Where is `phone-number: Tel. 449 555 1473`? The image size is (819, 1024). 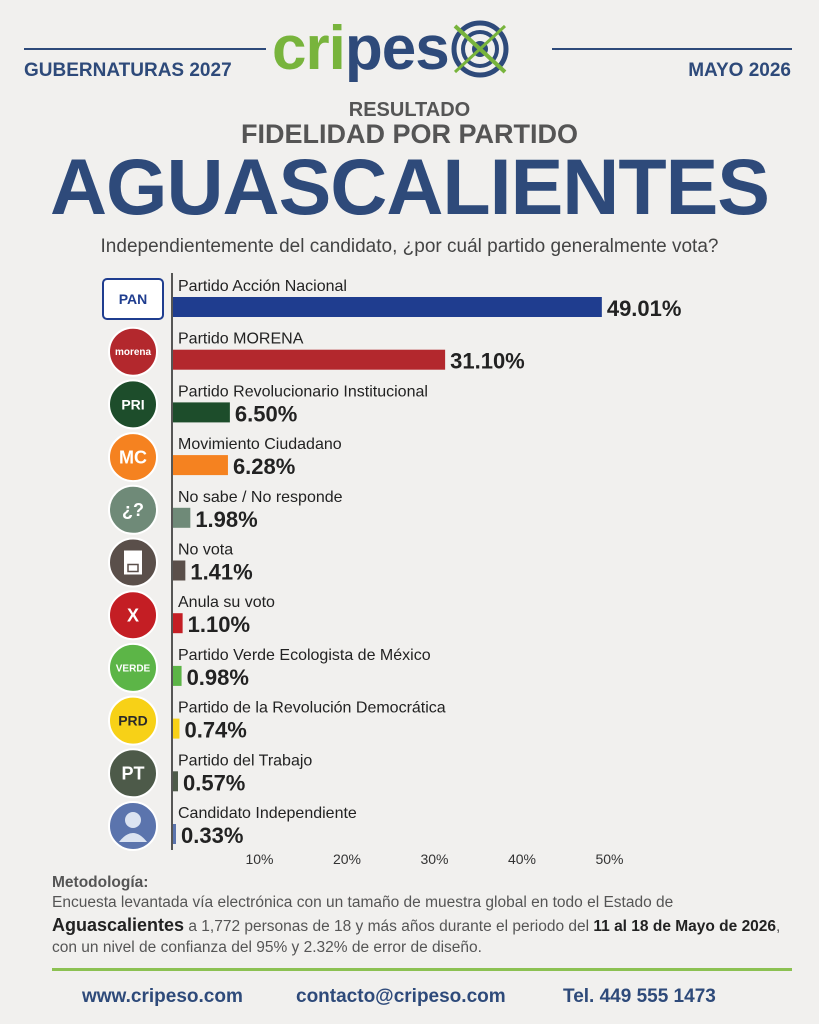 phone-number: Tel. 449 555 1473 is located at coordinates (639, 996).